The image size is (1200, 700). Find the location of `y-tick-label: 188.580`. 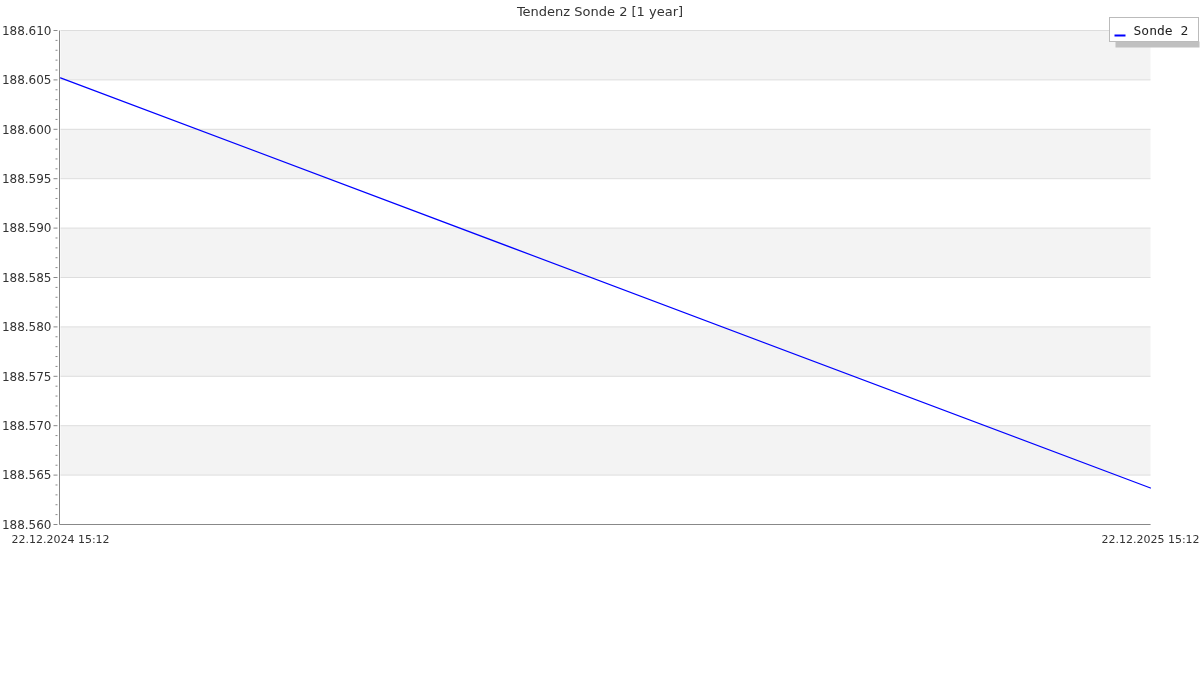

y-tick-label: 188.580 is located at coordinates (26, 327).